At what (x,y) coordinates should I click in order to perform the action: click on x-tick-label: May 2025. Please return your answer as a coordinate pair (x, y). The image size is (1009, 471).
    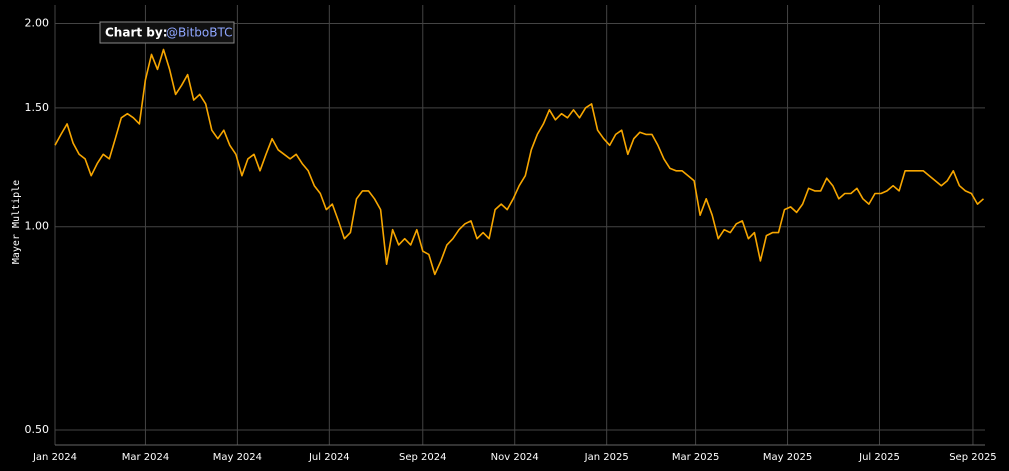
    Looking at the image, I should click on (787, 457).